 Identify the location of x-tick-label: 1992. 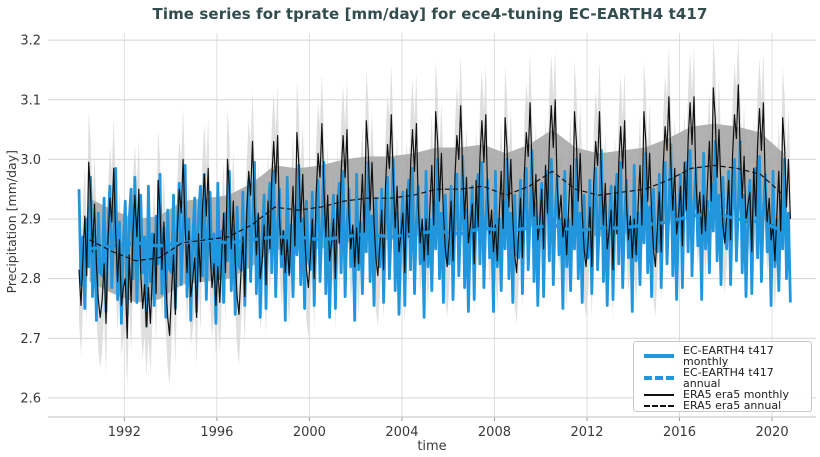
(124, 432).